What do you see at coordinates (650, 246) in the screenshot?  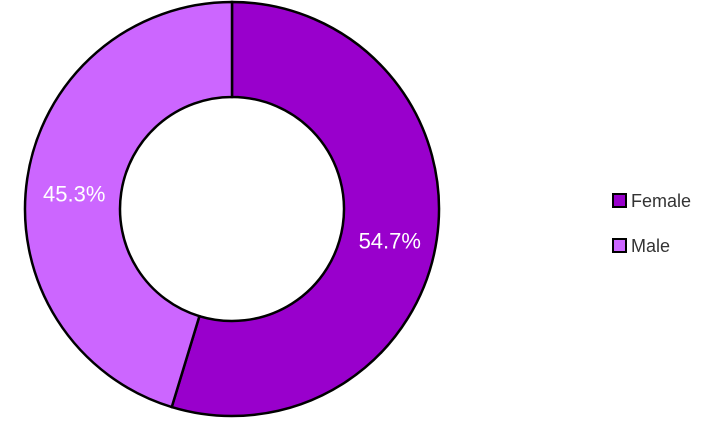 I see `legend-label: Male` at bounding box center [650, 246].